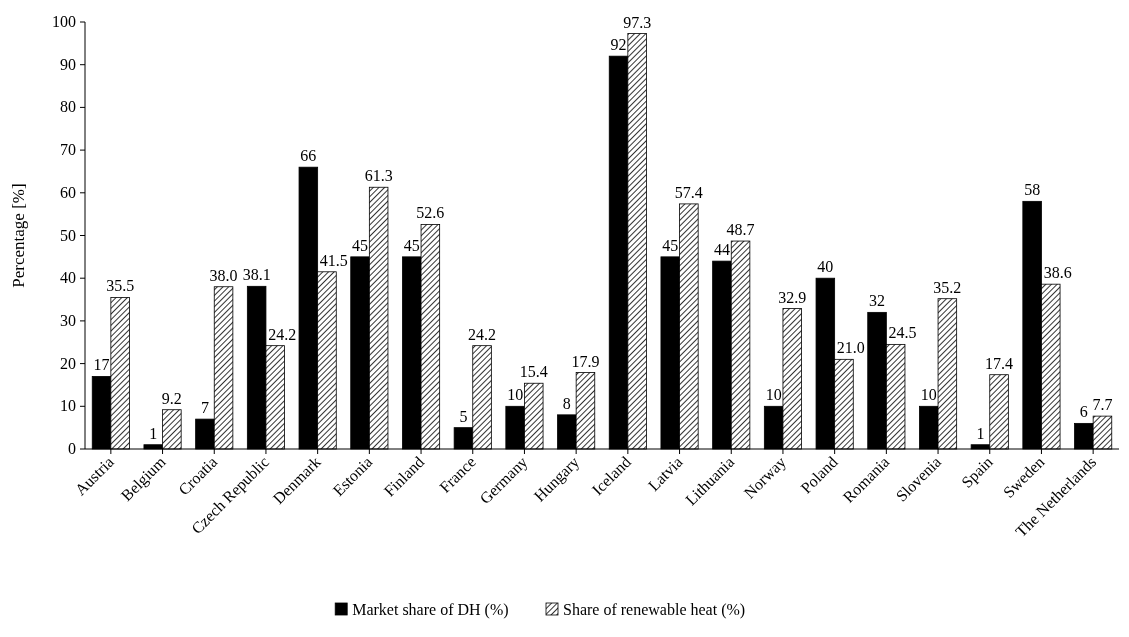 The image size is (1129, 637). I want to click on data-label: 97.3, so click(637, 22).